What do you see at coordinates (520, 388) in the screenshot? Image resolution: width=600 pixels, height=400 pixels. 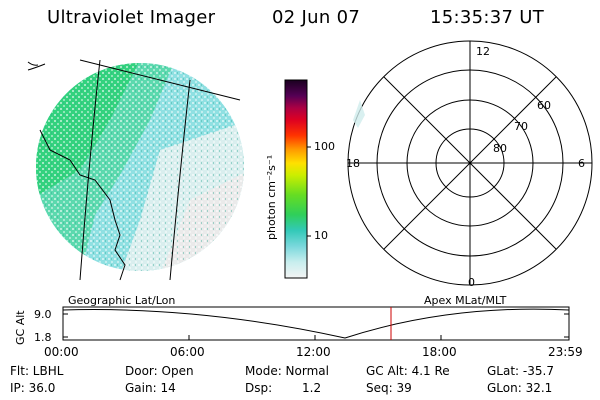 I see `glon-status: GLon: 32.1` at bounding box center [520, 388].